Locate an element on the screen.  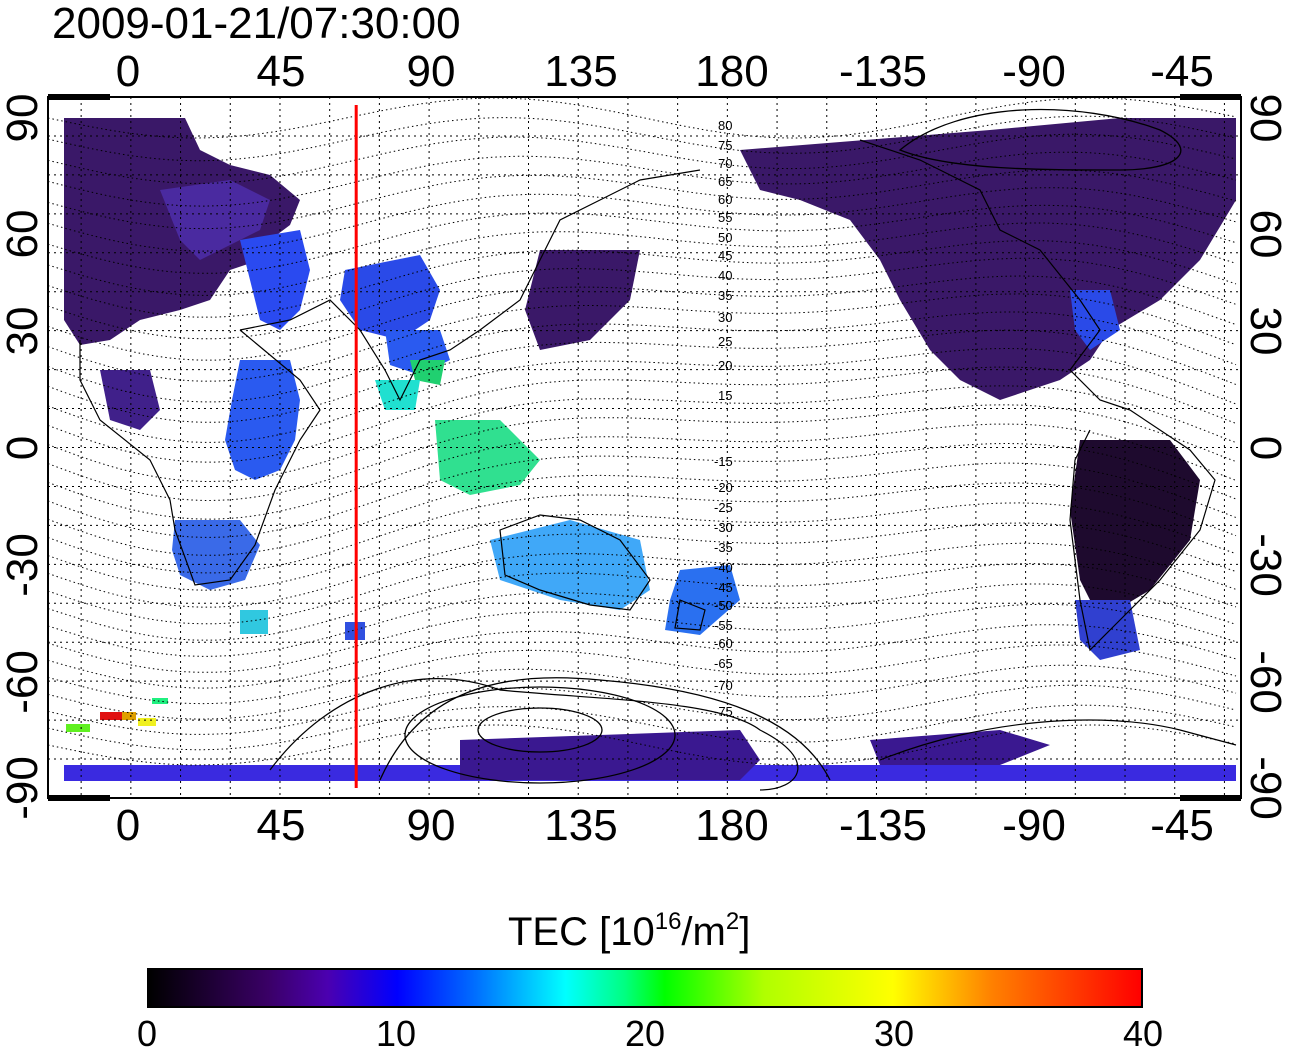
tick-bot-label: -45 is located at coordinates (1182, 825).